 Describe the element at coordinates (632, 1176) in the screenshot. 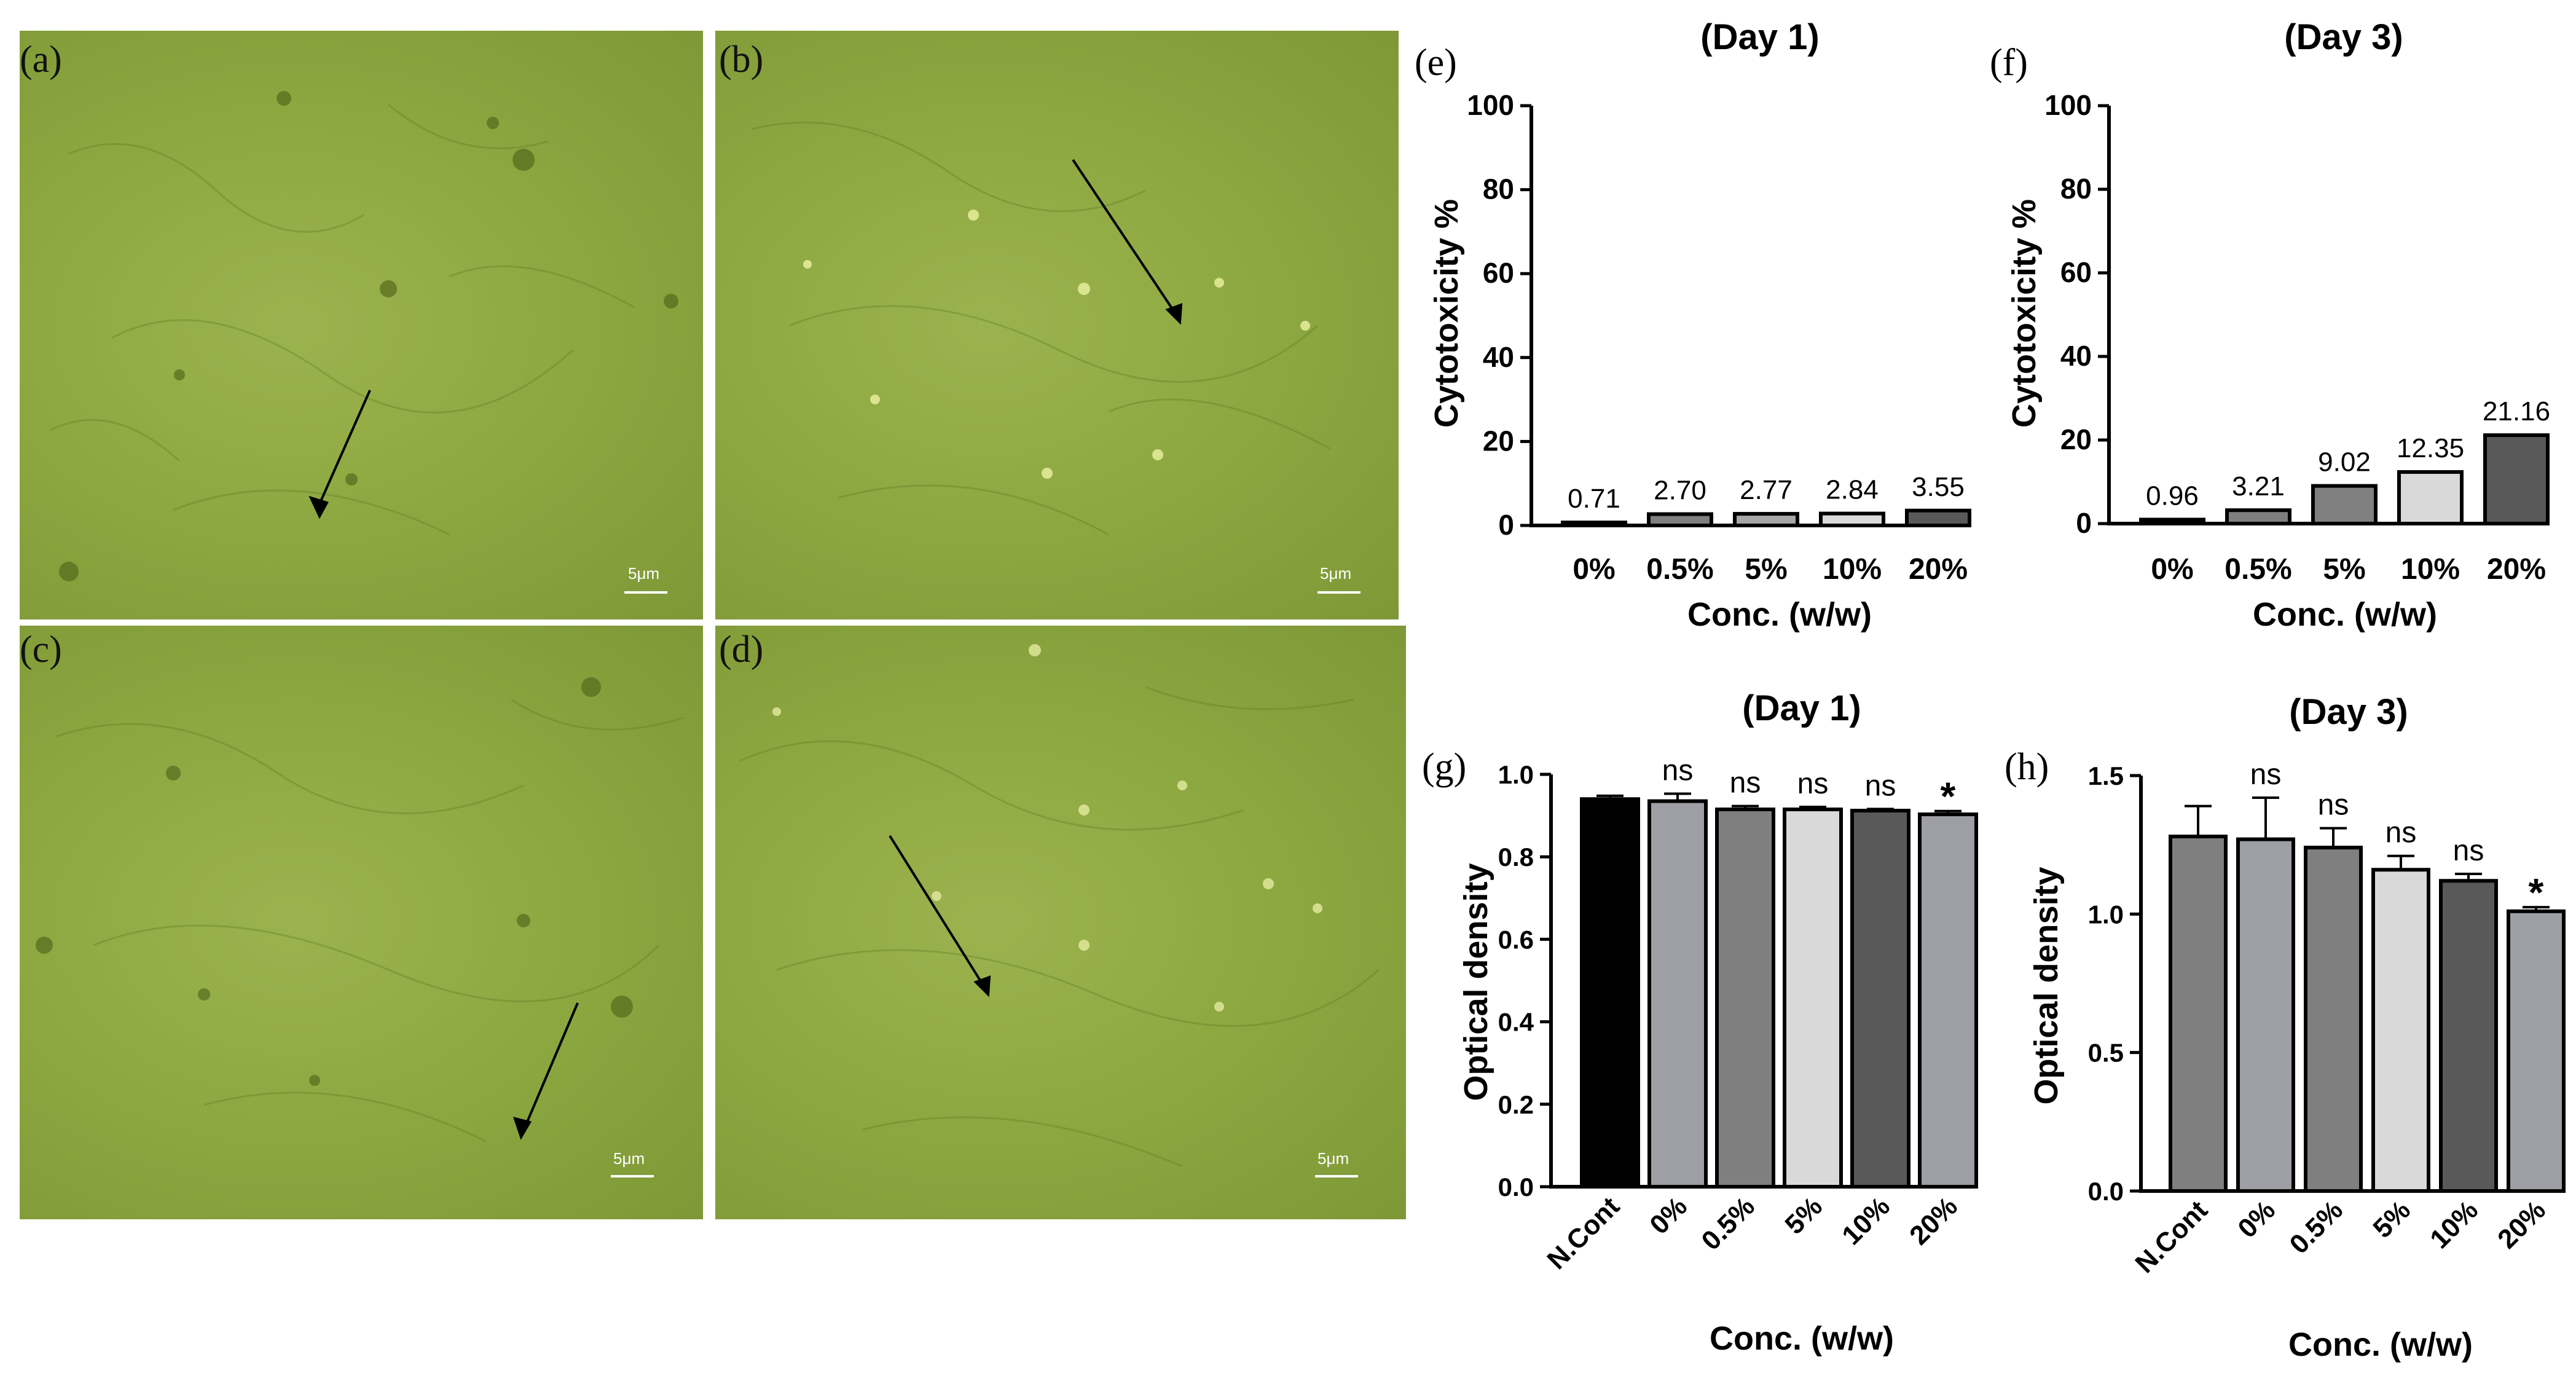

I see `micrograph-c-scale-bar` at that location.